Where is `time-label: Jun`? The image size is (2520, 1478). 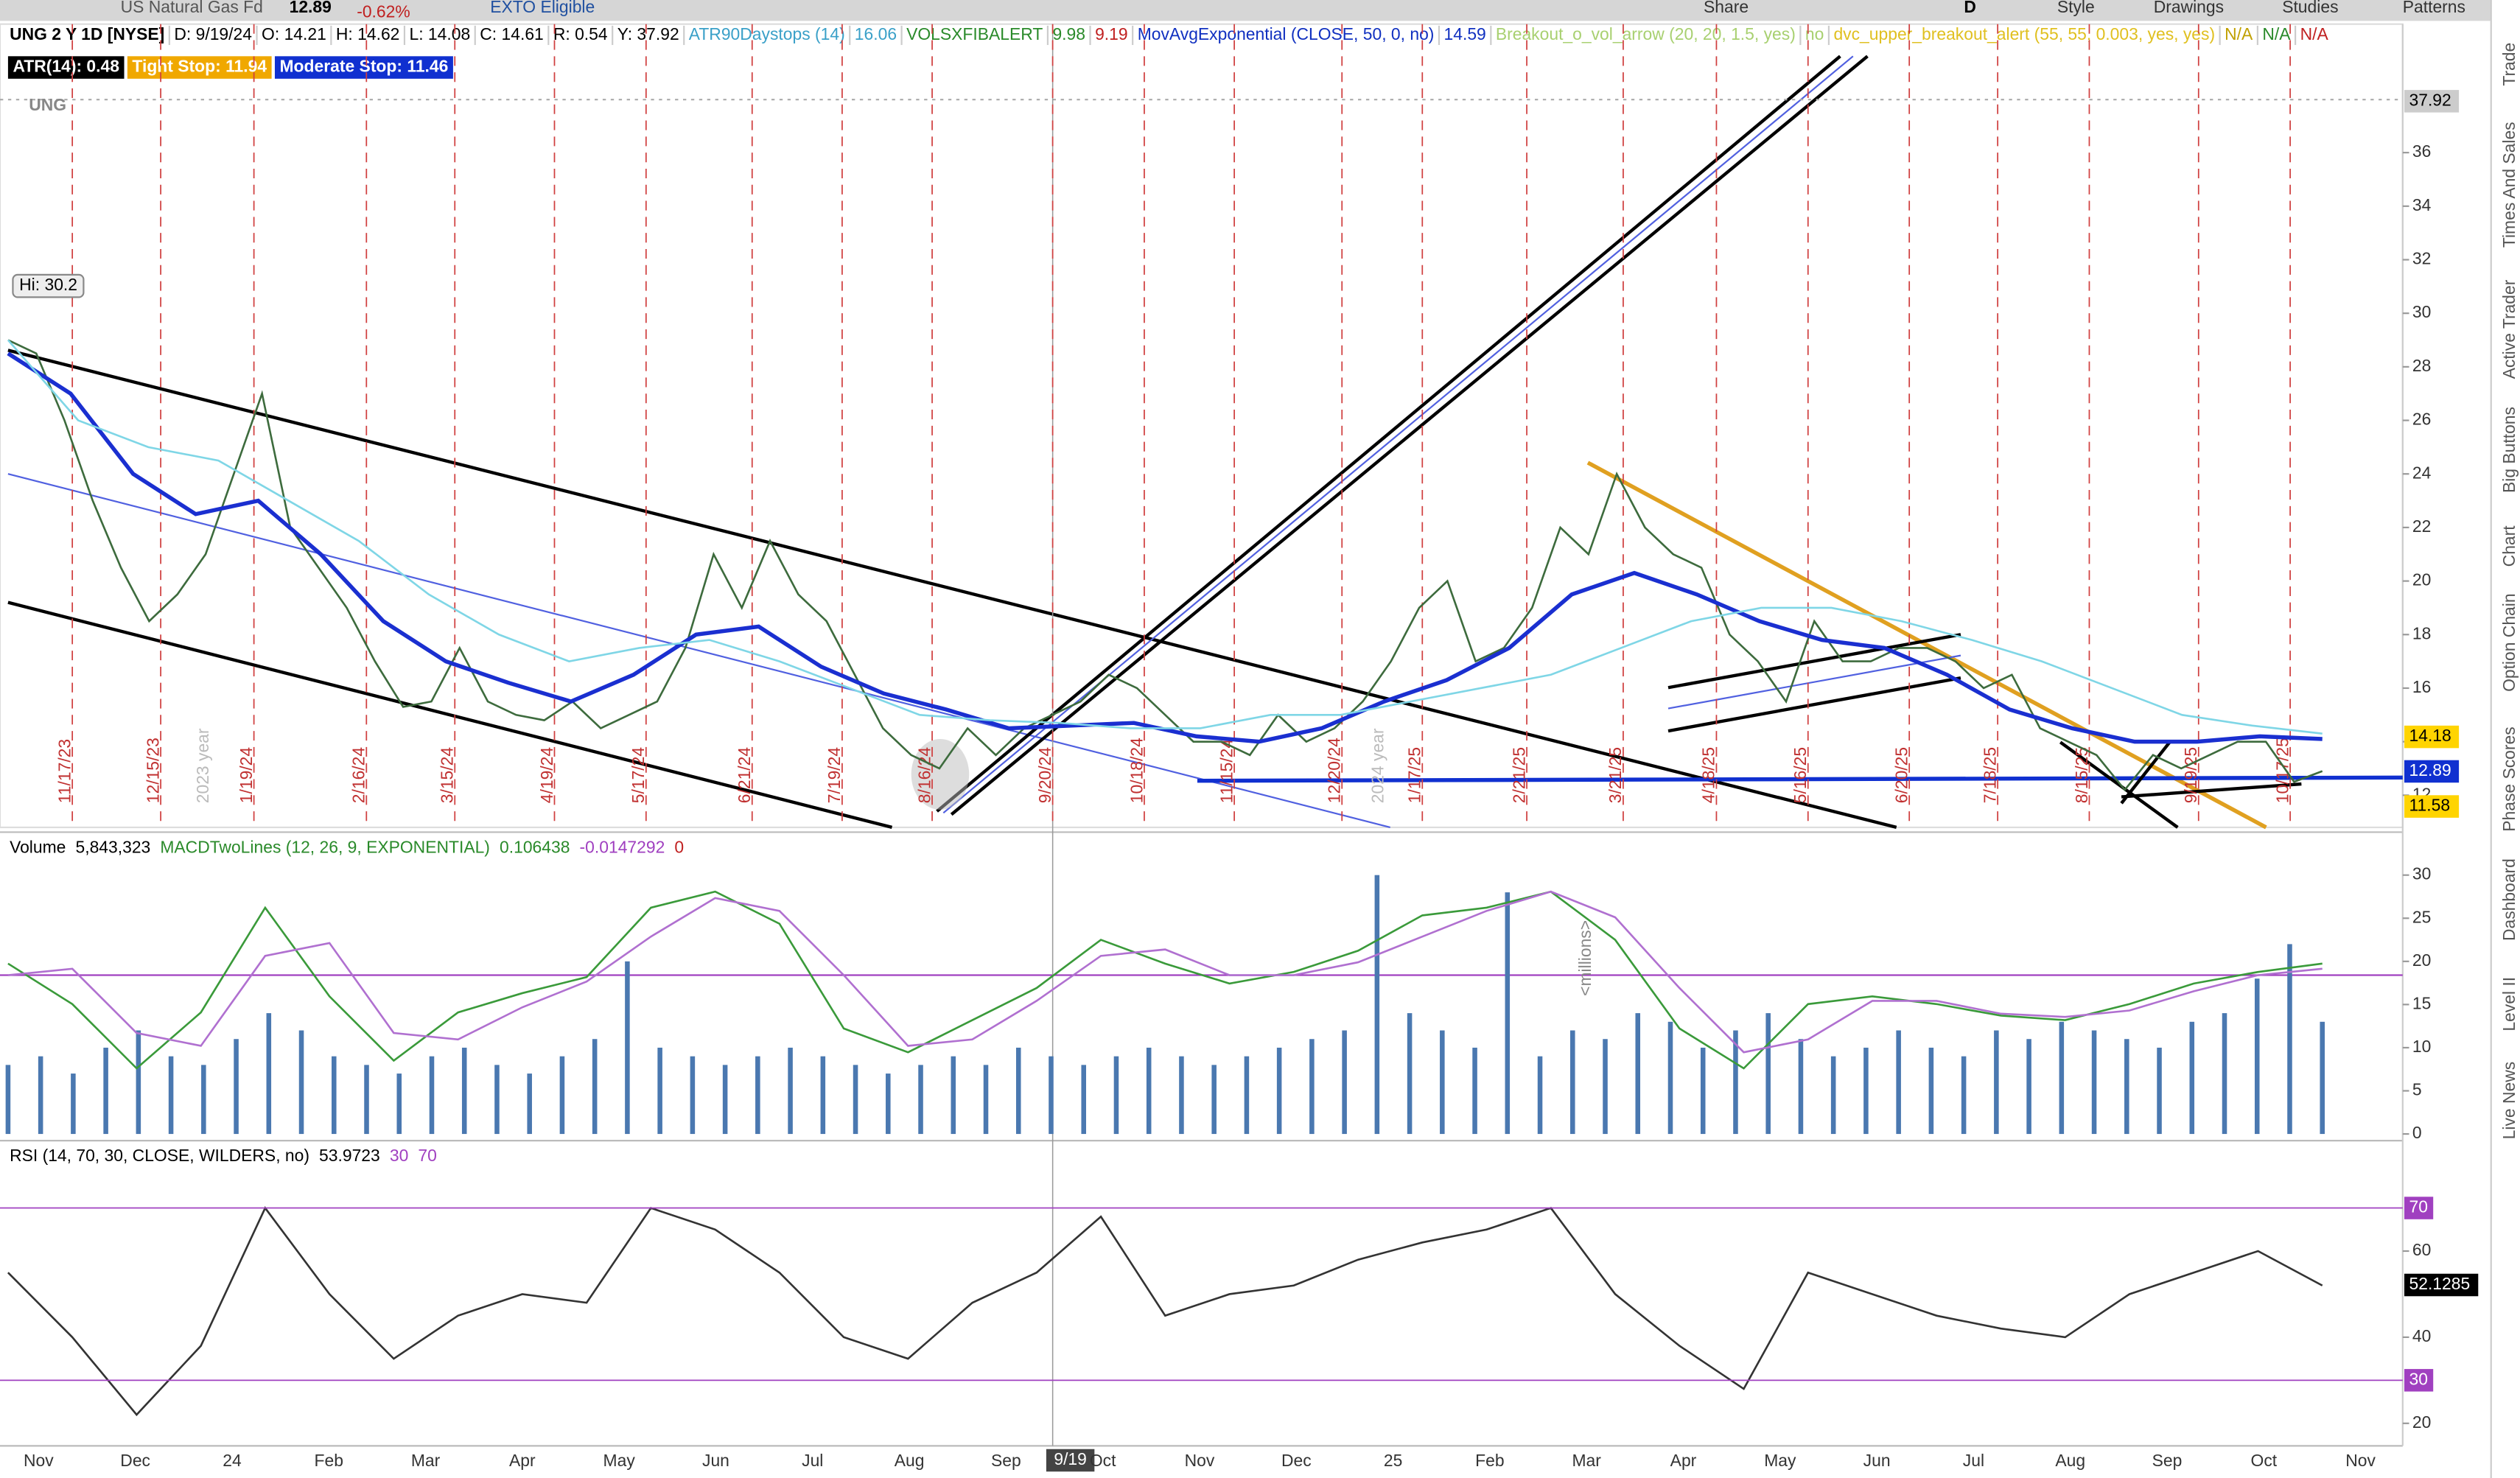 time-label: Jun is located at coordinates (1877, 1460).